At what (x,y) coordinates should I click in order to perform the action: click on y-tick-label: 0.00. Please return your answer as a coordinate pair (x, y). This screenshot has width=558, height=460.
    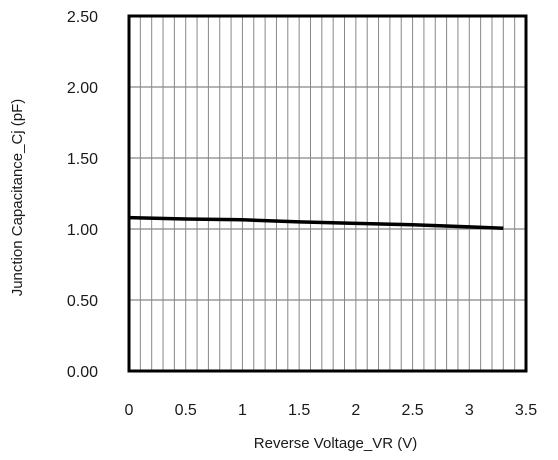
    Looking at the image, I should click on (82, 372).